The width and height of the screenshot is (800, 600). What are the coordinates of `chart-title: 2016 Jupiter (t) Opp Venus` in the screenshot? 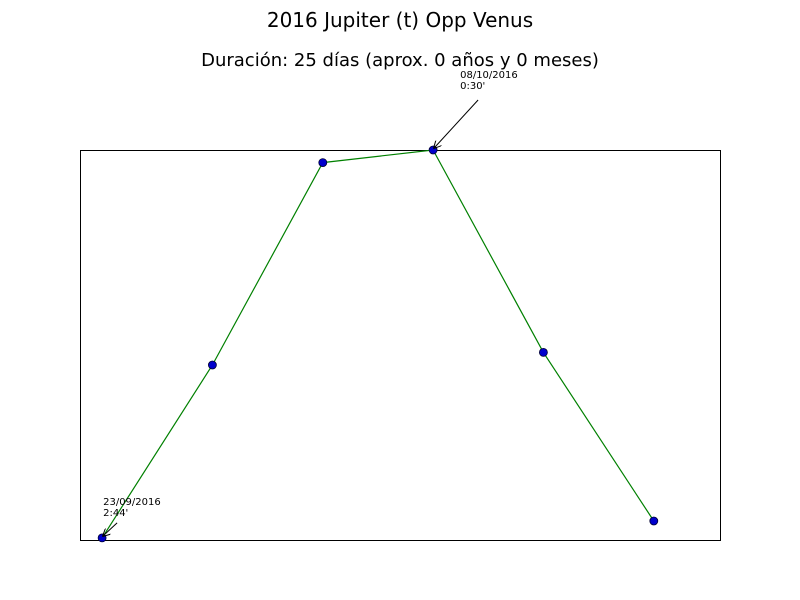 It's located at (400, 20).